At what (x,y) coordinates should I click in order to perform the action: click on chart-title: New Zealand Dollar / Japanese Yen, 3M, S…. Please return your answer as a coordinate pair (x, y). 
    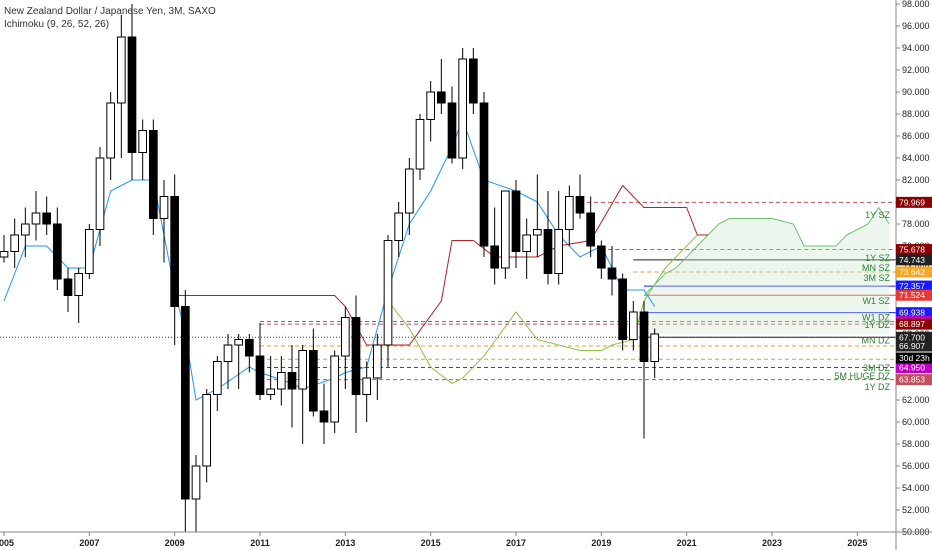
    Looking at the image, I should click on (110, 11).